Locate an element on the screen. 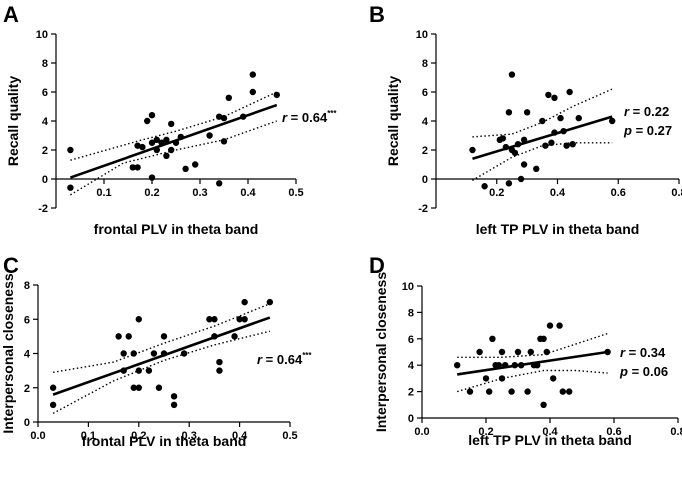  panel-a-y-tick-label: 4 is located at coordinates (45, 122).